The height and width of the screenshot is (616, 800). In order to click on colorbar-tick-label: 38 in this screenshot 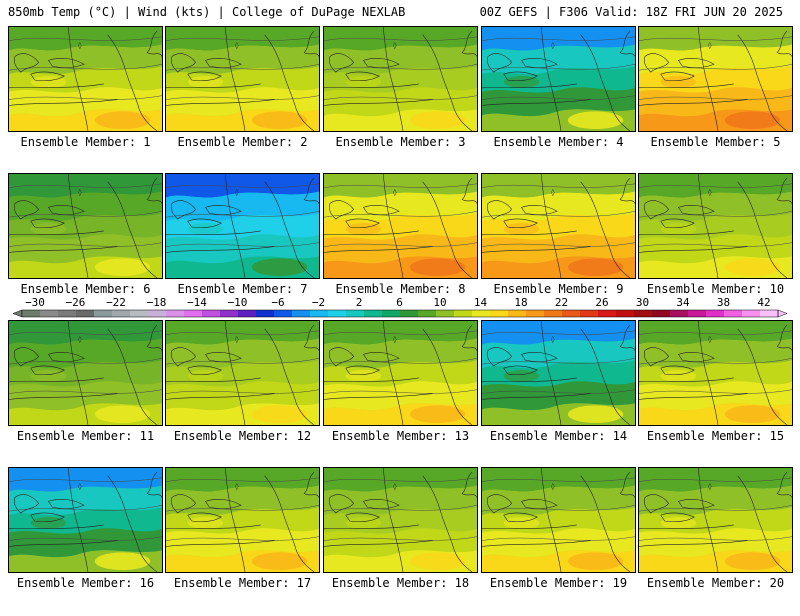, I will do `click(723, 302)`.